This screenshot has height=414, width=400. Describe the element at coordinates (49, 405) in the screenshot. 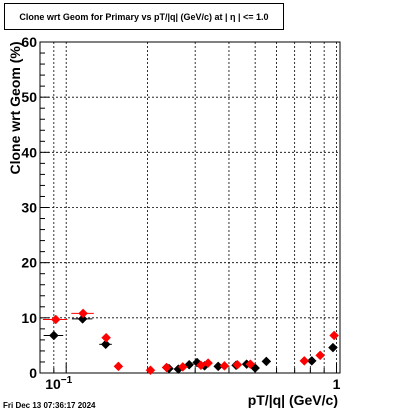

I see `timestamp: Fri Dec 13 07:36:17 2024` at that location.